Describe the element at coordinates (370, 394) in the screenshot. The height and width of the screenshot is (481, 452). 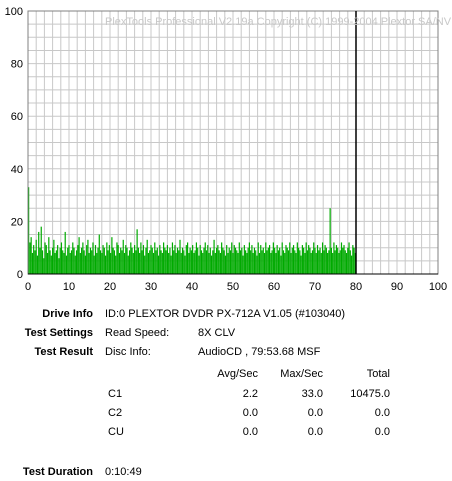
I see `result-total: 10475.0` at that location.